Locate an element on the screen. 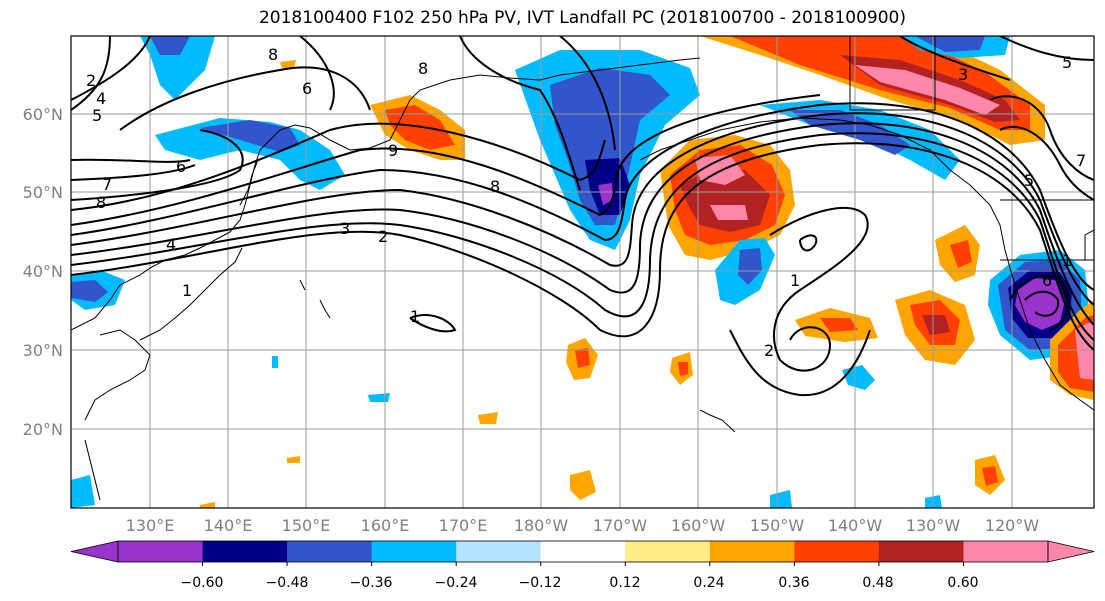 This screenshot has height=601, width=1105. lon-label: 150°E is located at coordinates (306, 525).